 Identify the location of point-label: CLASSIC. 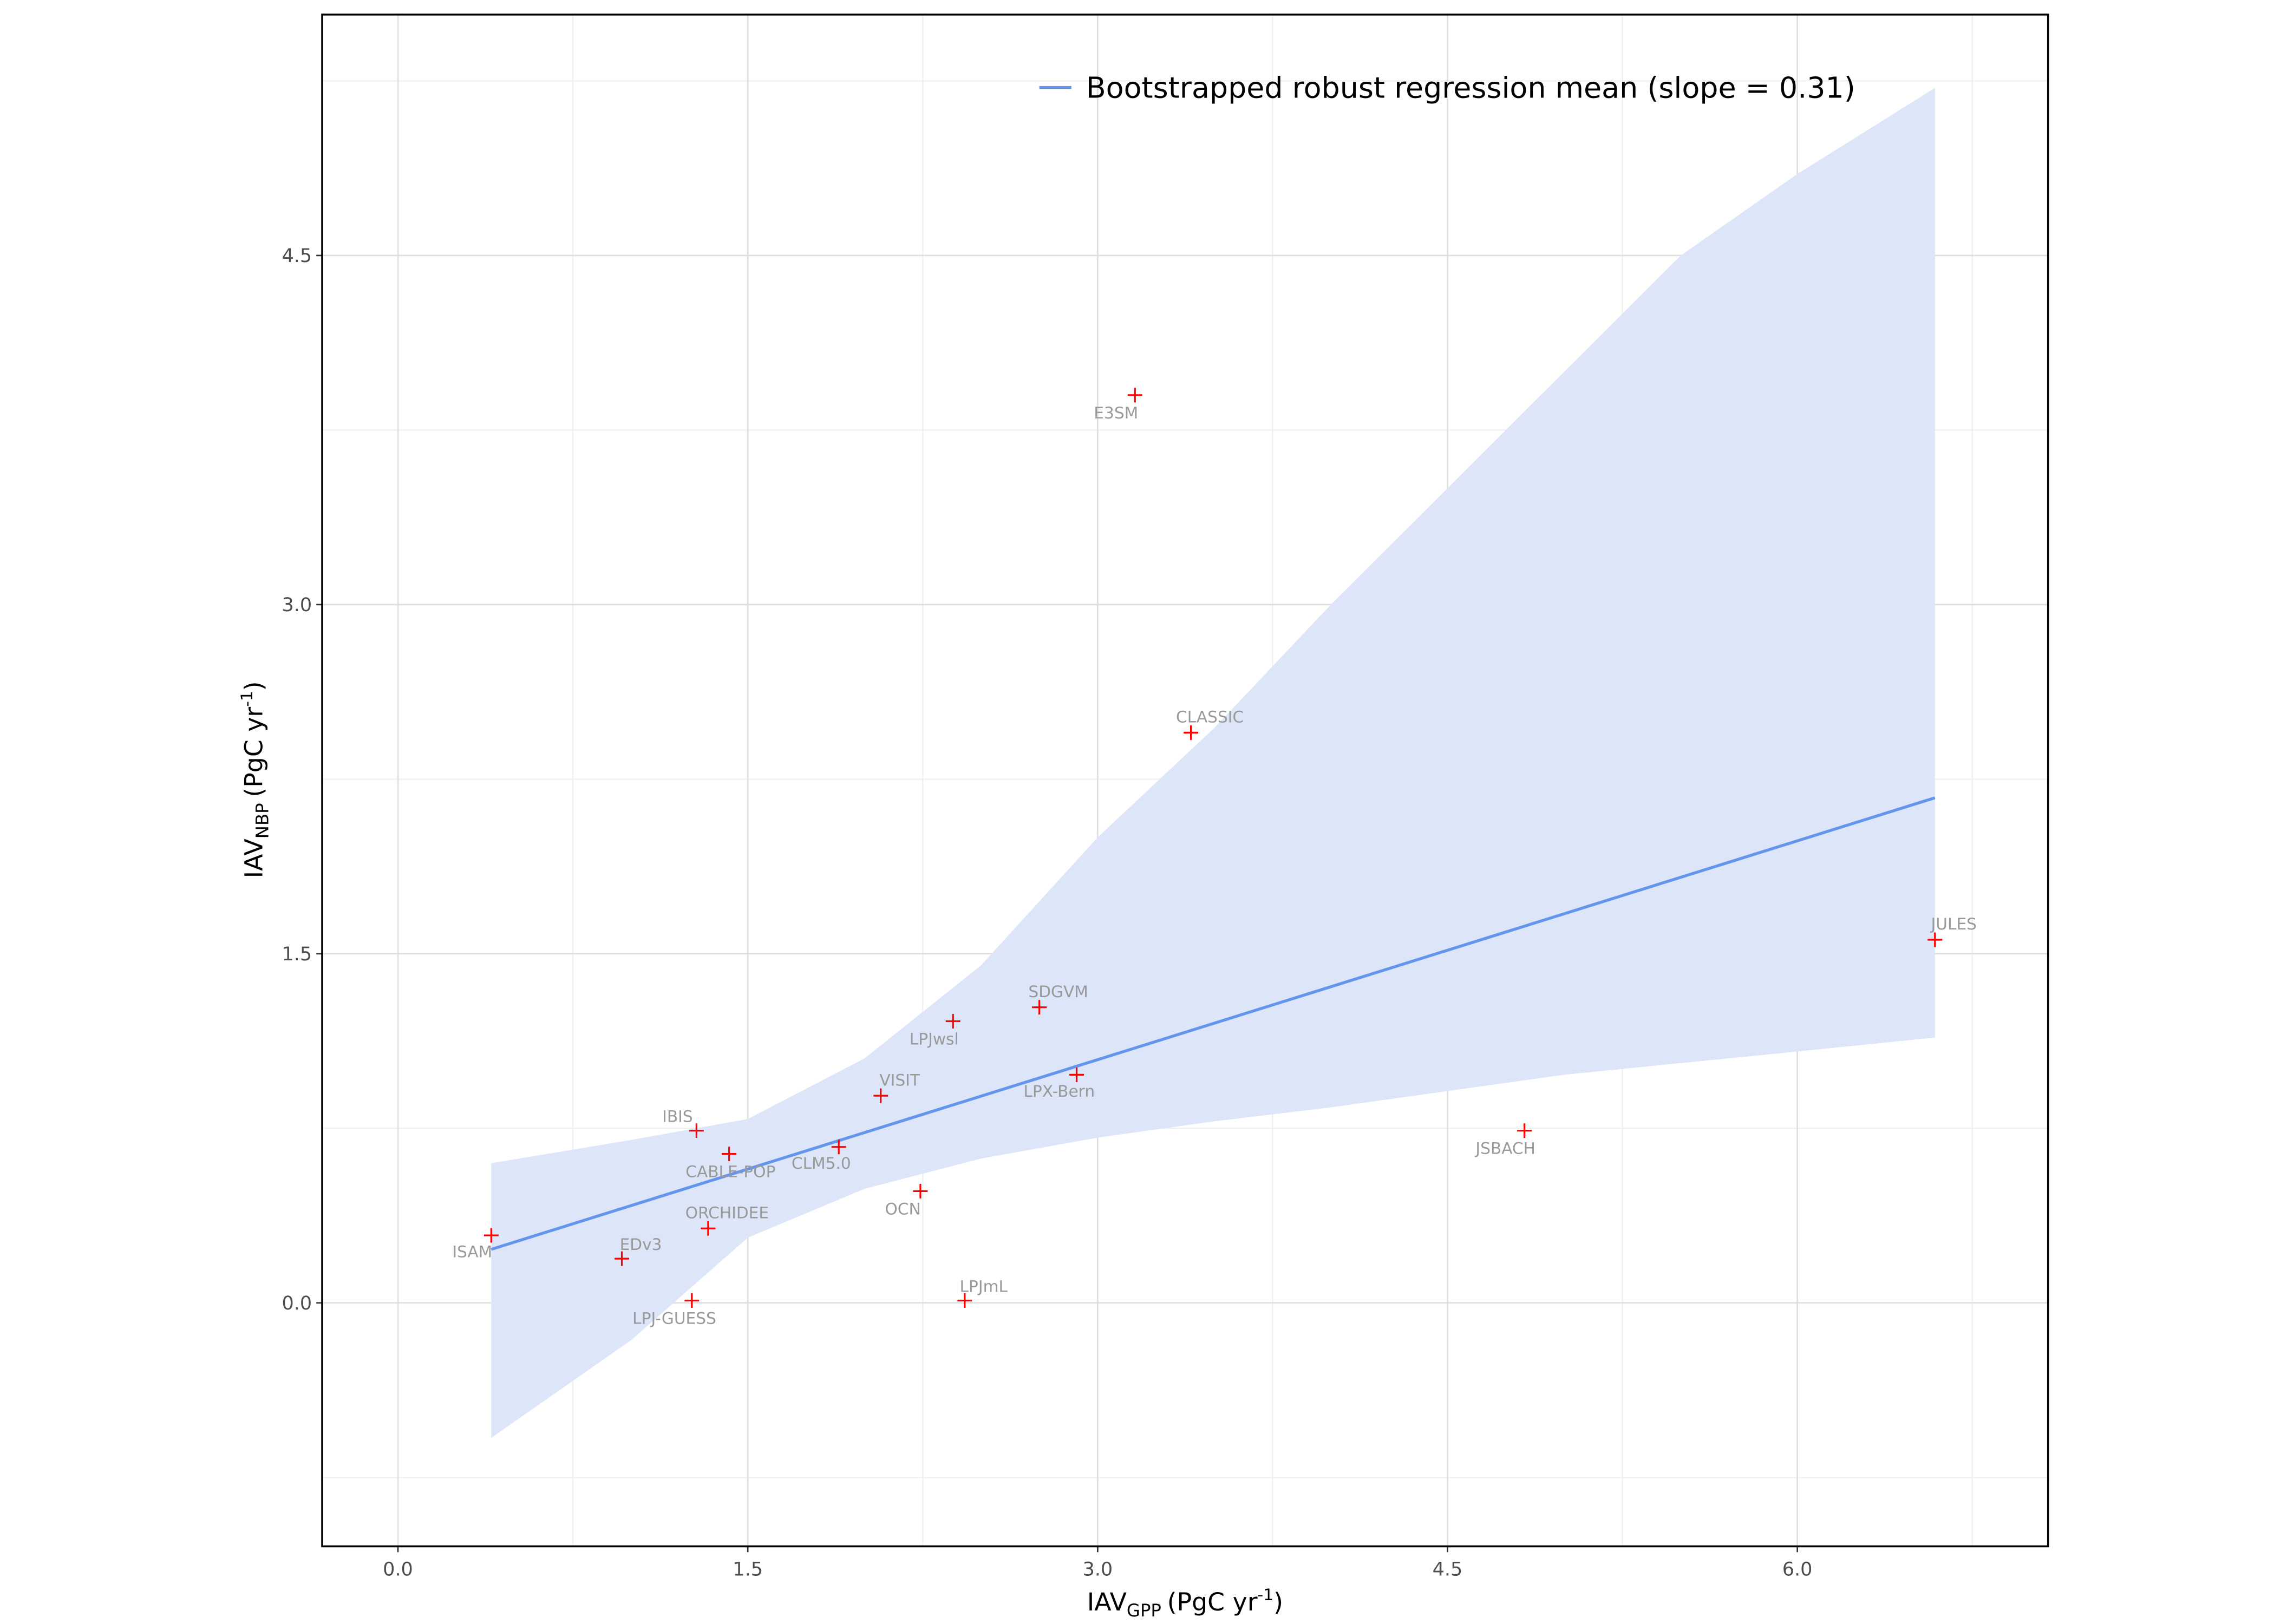
(1210, 717).